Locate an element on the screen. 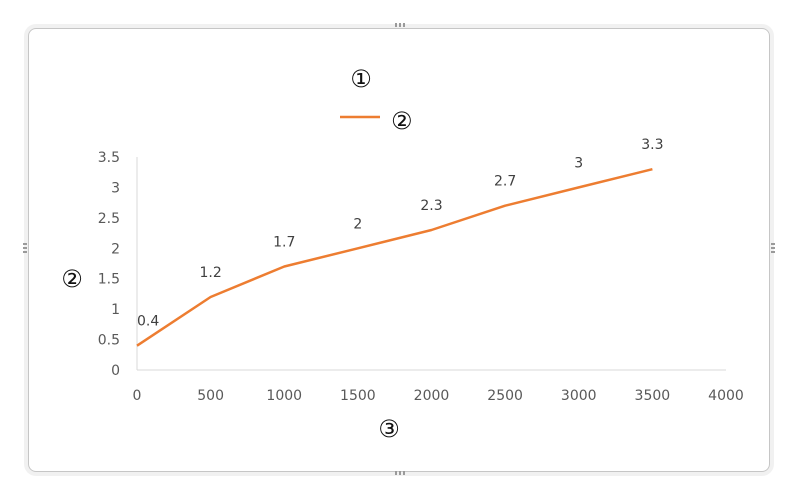 The image size is (800, 500). resize-handle-left is located at coordinates (25, 248).